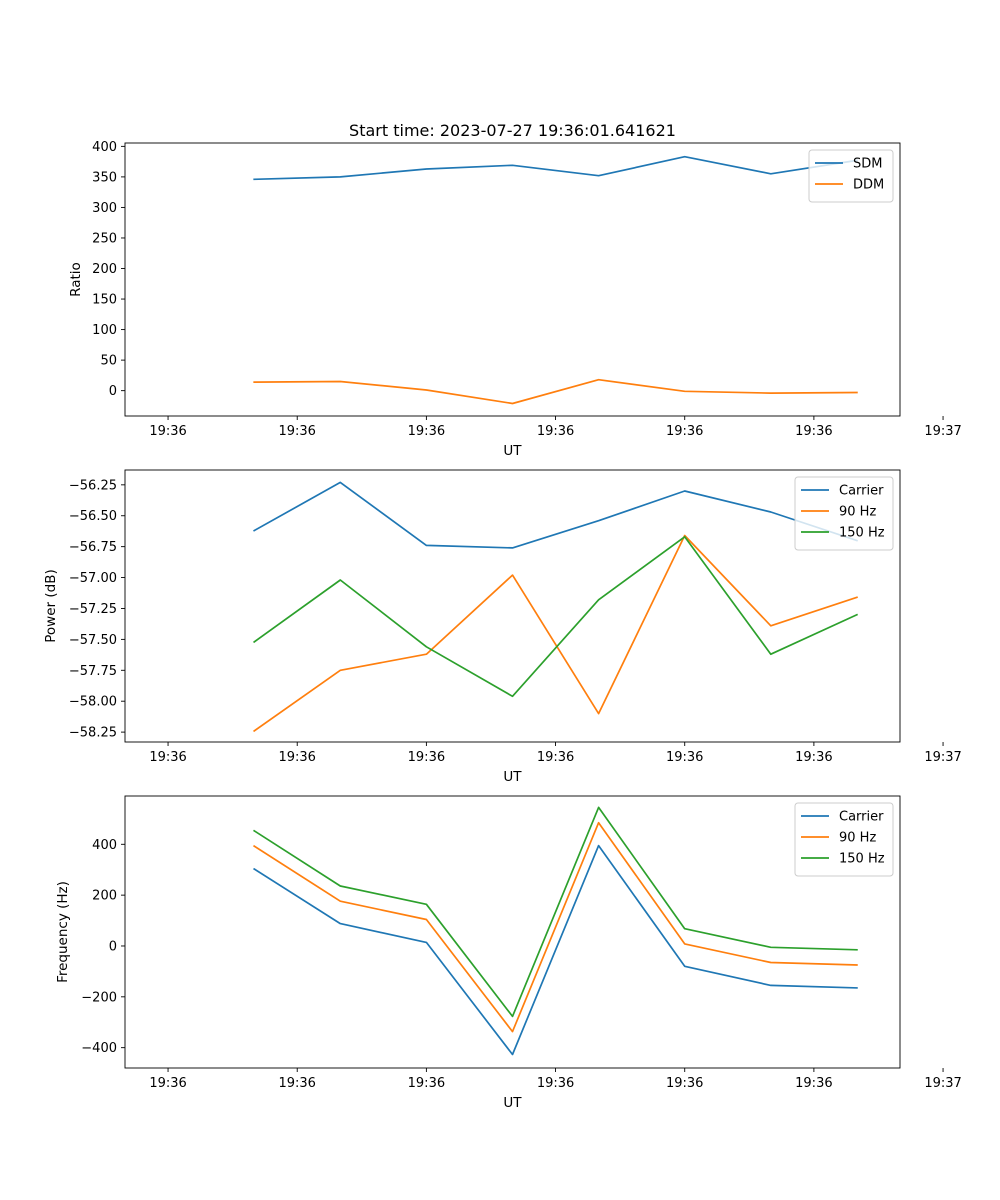 The image size is (1000, 1200). Describe the element at coordinates (104, 208) in the screenshot. I see `y-tick-label: 300` at that location.